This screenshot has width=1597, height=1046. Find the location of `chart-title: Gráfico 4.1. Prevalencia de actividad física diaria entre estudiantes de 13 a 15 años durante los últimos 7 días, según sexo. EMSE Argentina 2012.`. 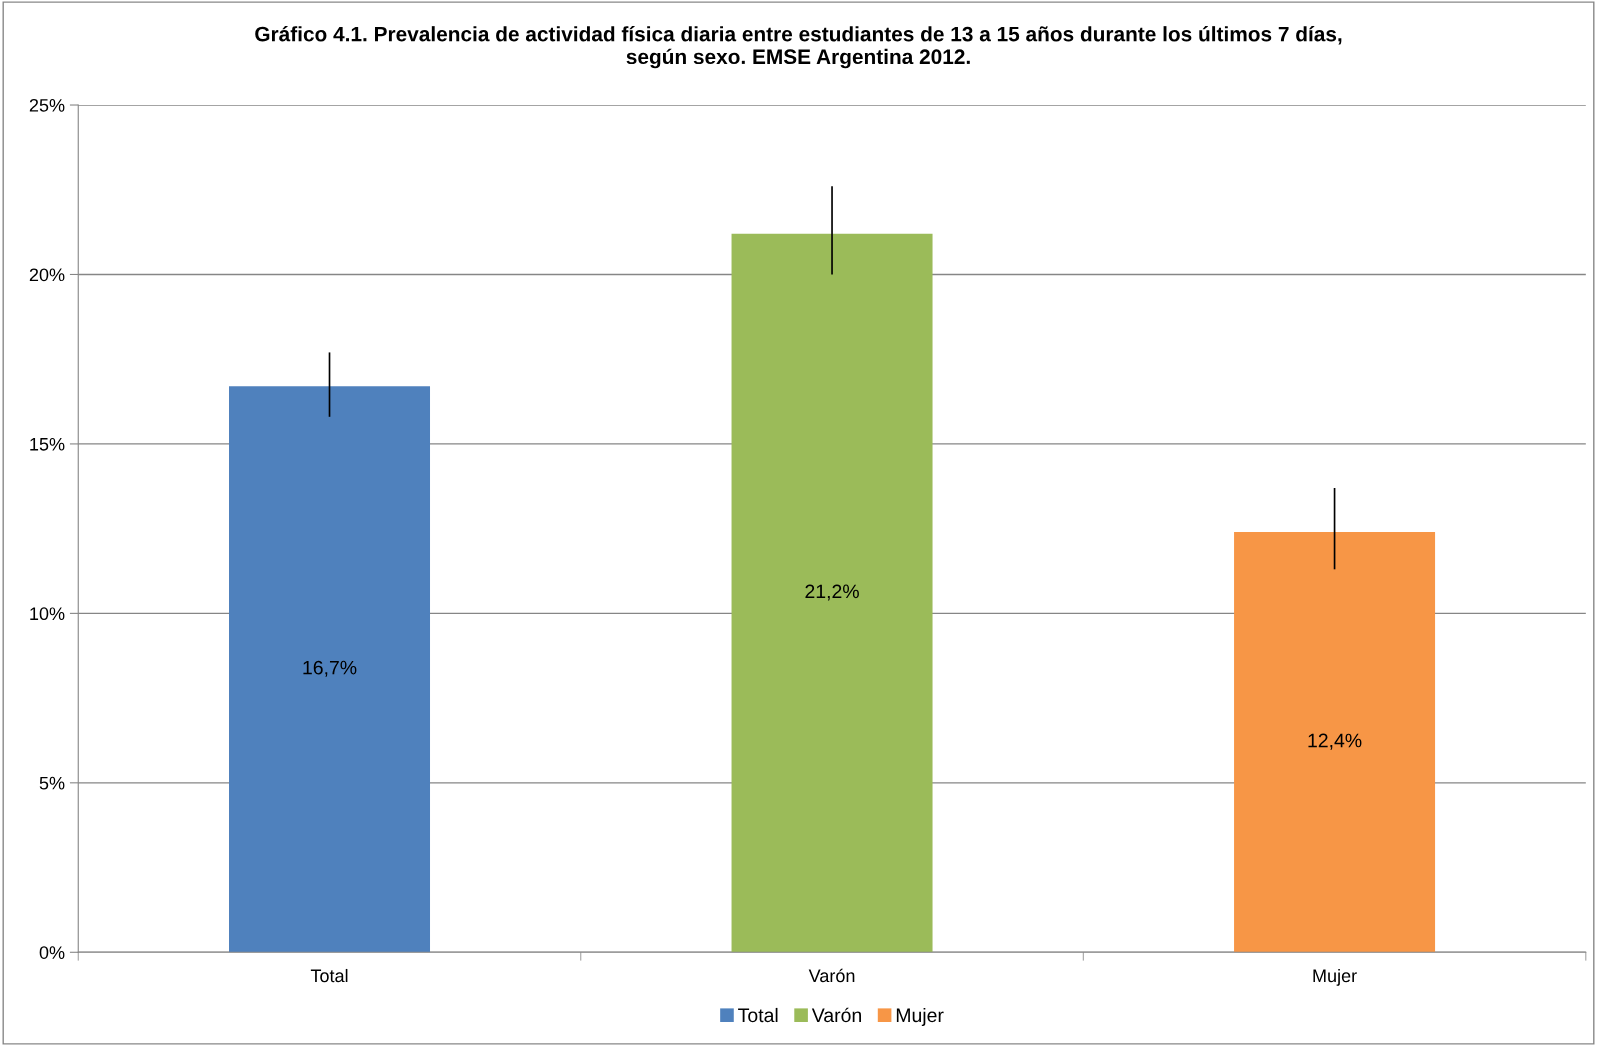

chart-title: Gráfico 4.1. Prevalencia de actividad física diaria entre estudiantes de 13 a 15 años durante los últimos 7 días, según sexo. EMSE Argentina 2012. is located at coordinates (798, 47).